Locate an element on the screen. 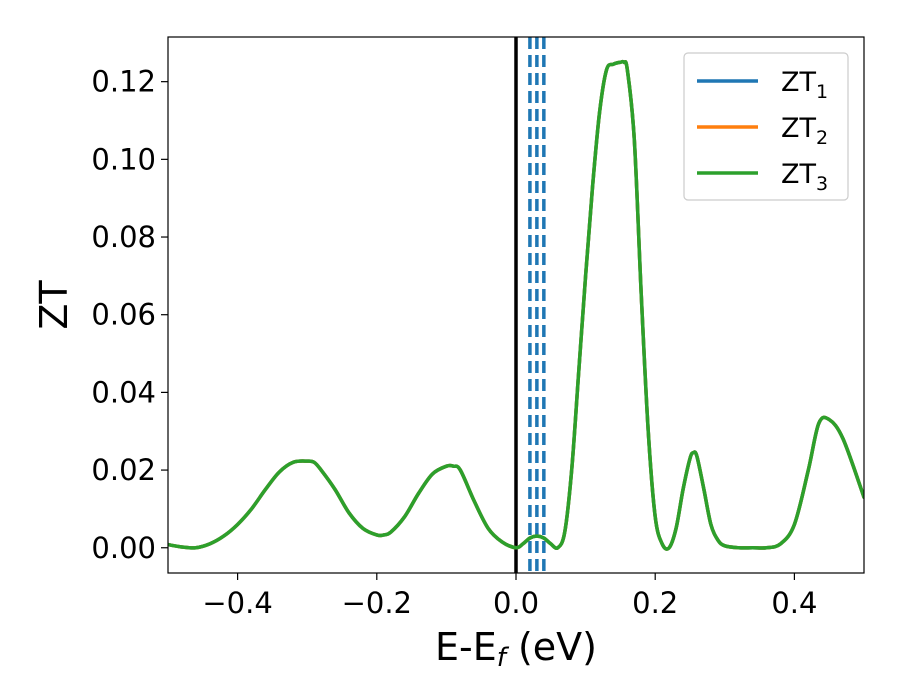 The image size is (900, 700). legend: ZT1 ZT2 ZT3 is located at coordinates (766, 126).